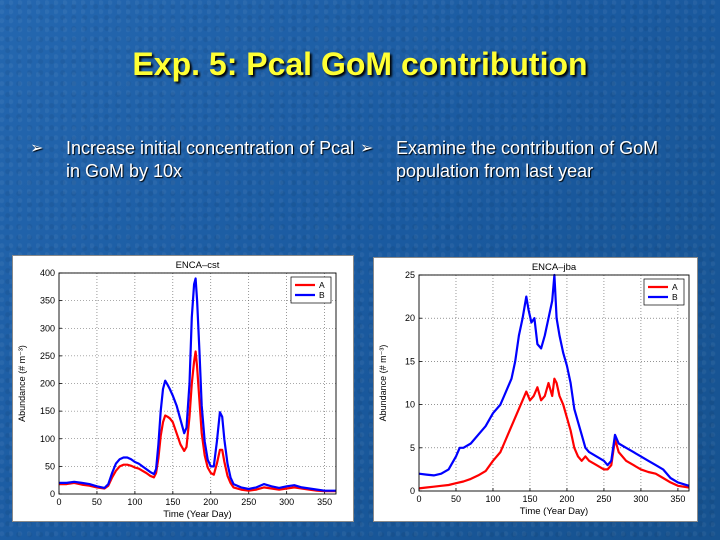 Image resolution: width=720 pixels, height=540 pixels. Describe the element at coordinates (410, 405) in the screenshot. I see `y-tick-label: 10` at that location.